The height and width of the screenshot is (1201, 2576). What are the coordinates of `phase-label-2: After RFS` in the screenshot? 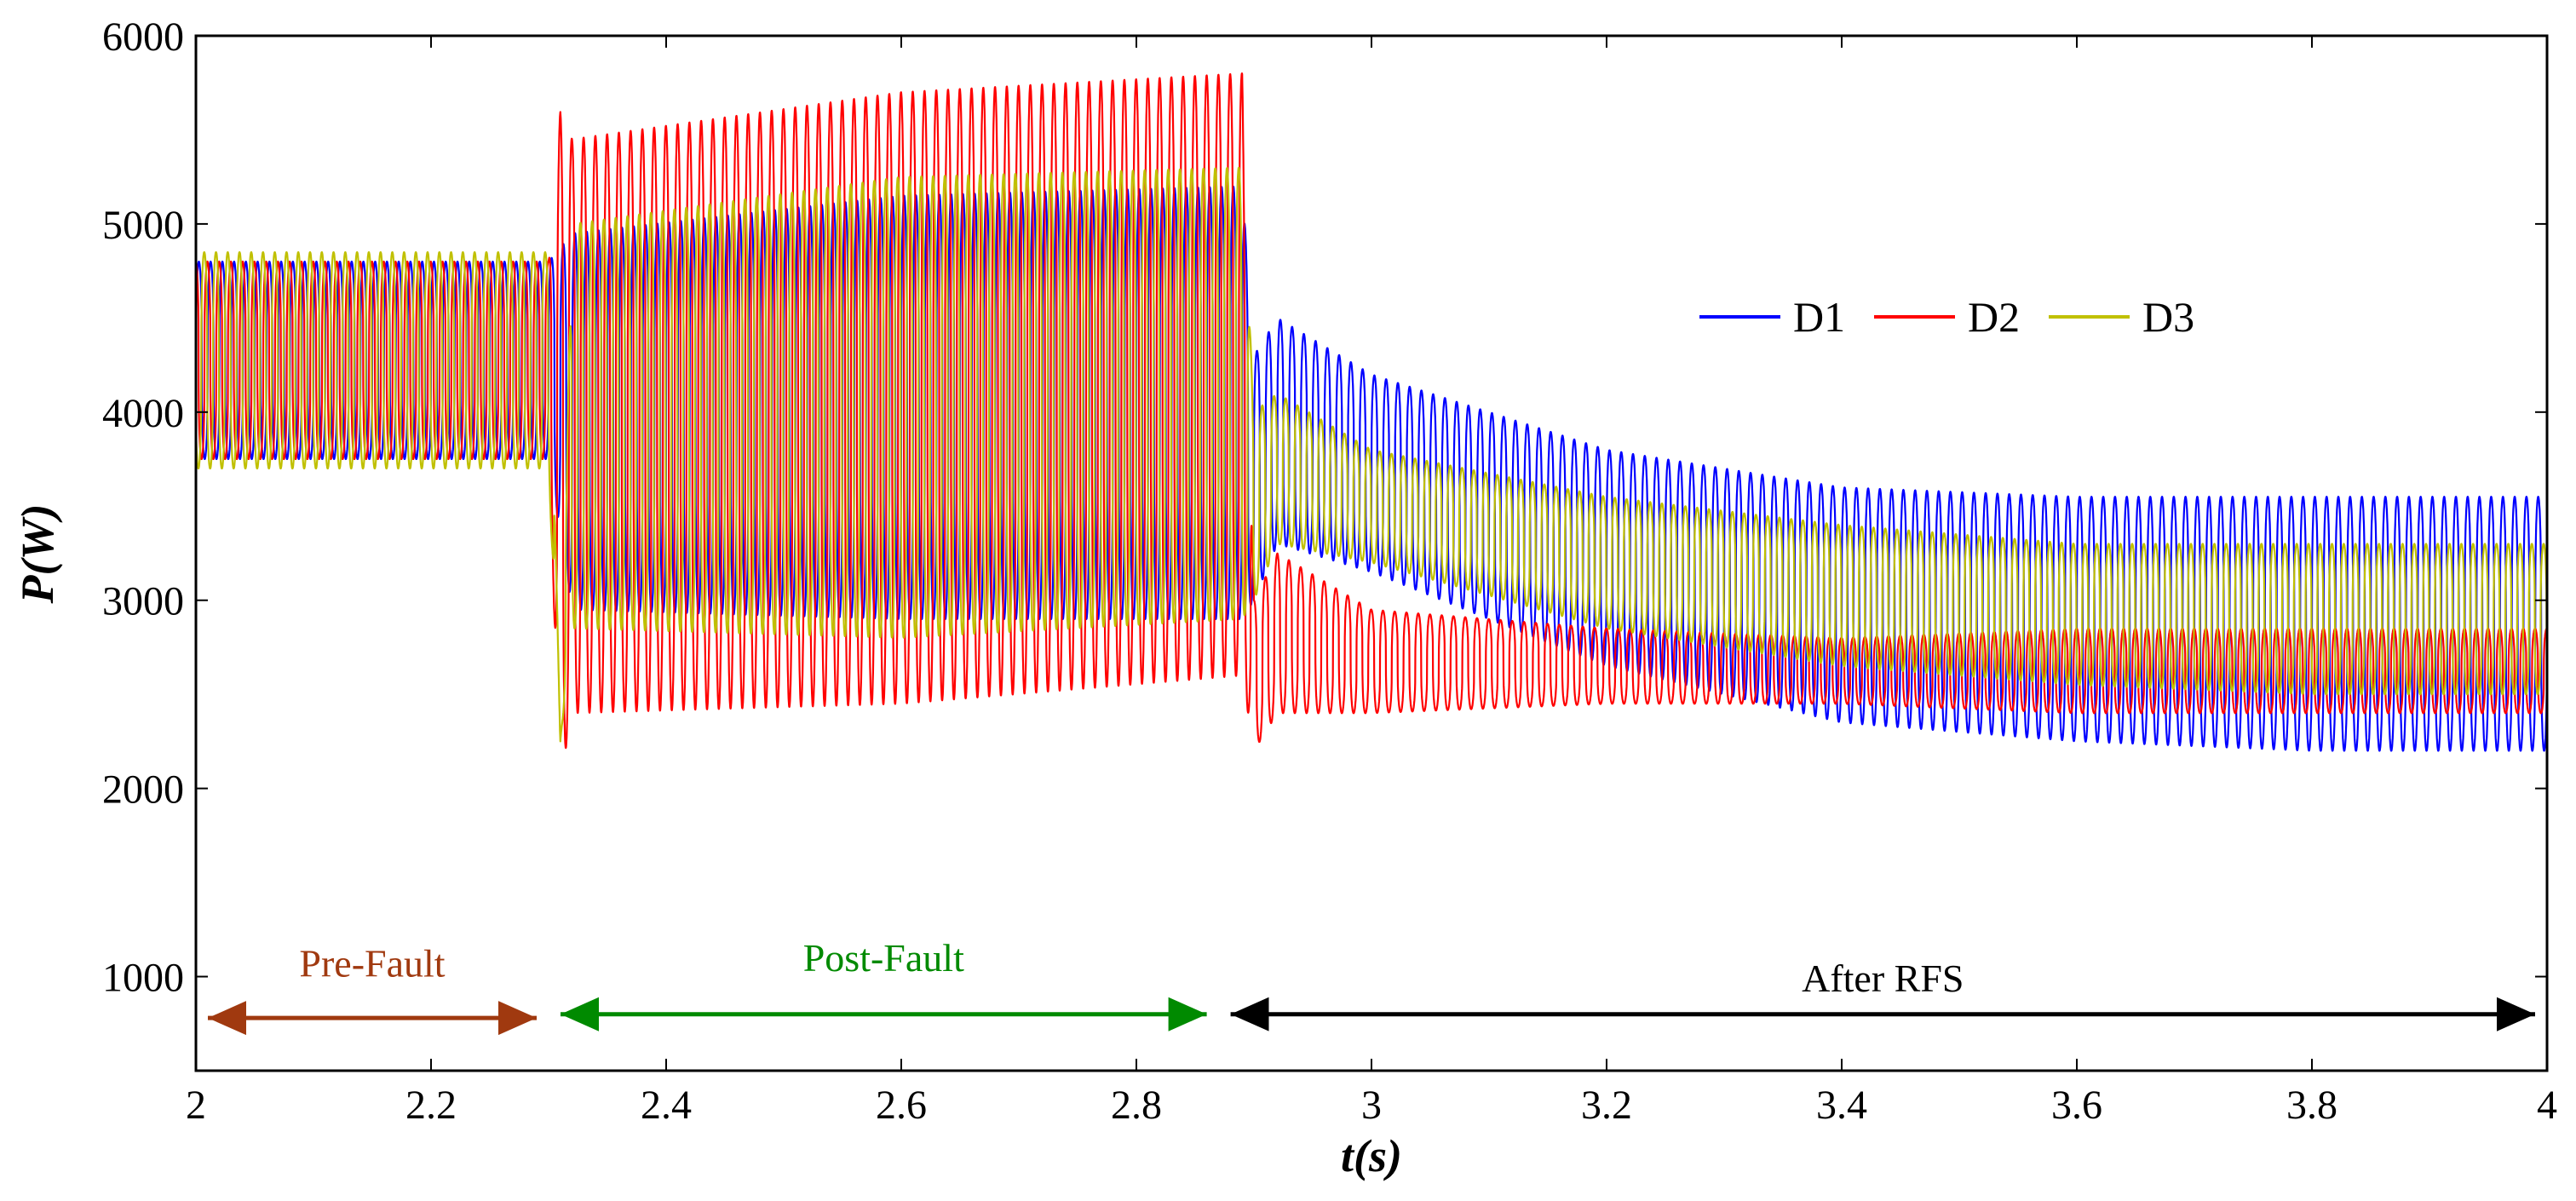 It's located at (1883, 978).